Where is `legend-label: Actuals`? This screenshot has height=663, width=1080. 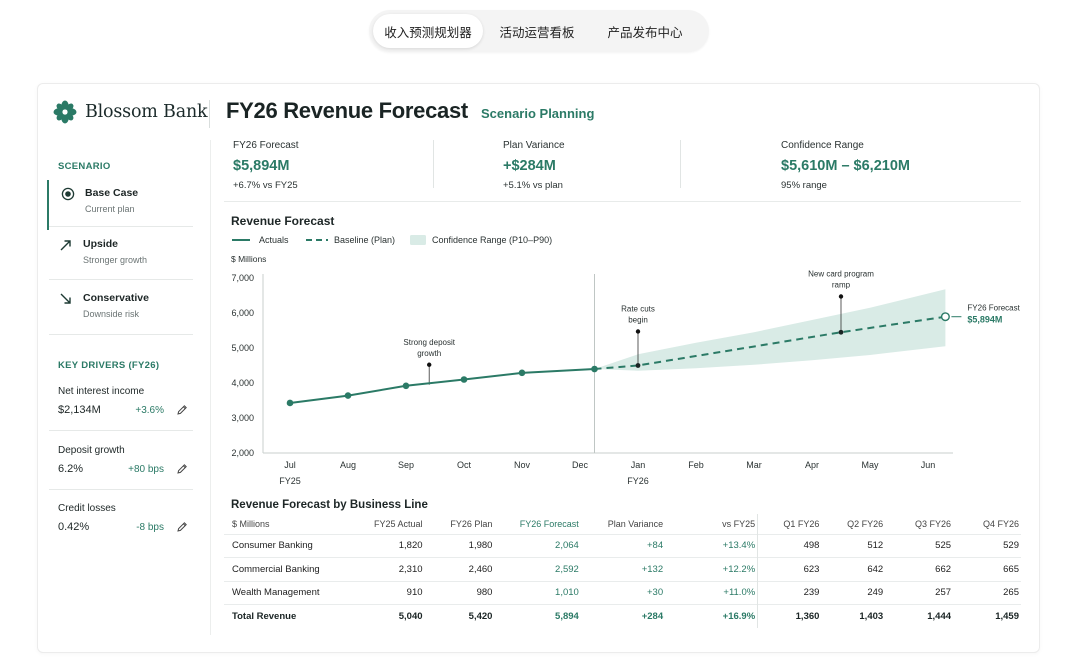
legend-label: Actuals is located at coordinates (274, 240).